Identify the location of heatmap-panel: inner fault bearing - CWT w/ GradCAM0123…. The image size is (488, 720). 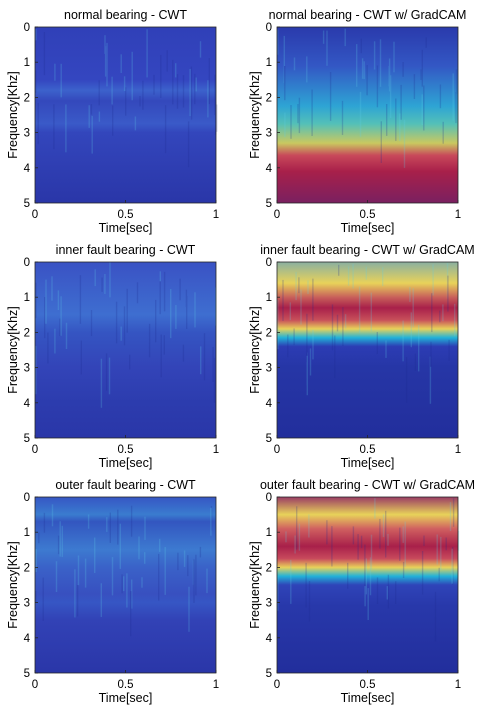
(361, 356).